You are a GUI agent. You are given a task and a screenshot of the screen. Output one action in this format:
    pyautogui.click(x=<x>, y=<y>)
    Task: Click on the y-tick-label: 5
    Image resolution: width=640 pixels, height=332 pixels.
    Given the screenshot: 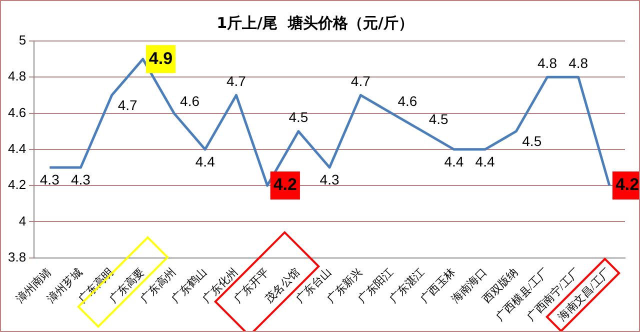 What is the action you would take?
    pyautogui.click(x=22, y=40)
    